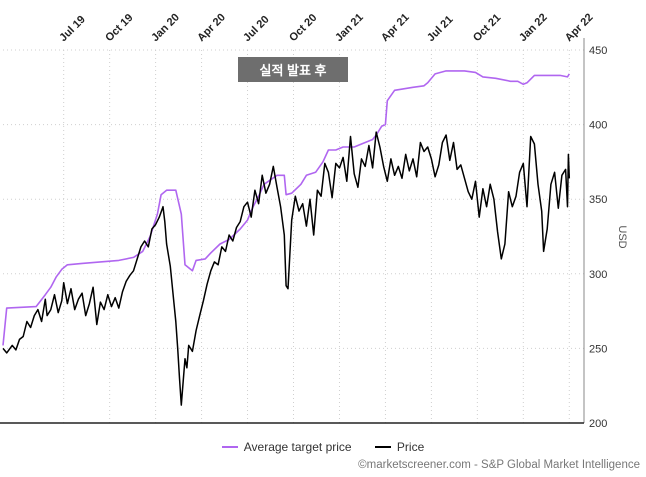 The height and width of the screenshot is (477, 646). I want to click on y-axis-ticks: 200 250 300 350 400 450, so click(598, 237).